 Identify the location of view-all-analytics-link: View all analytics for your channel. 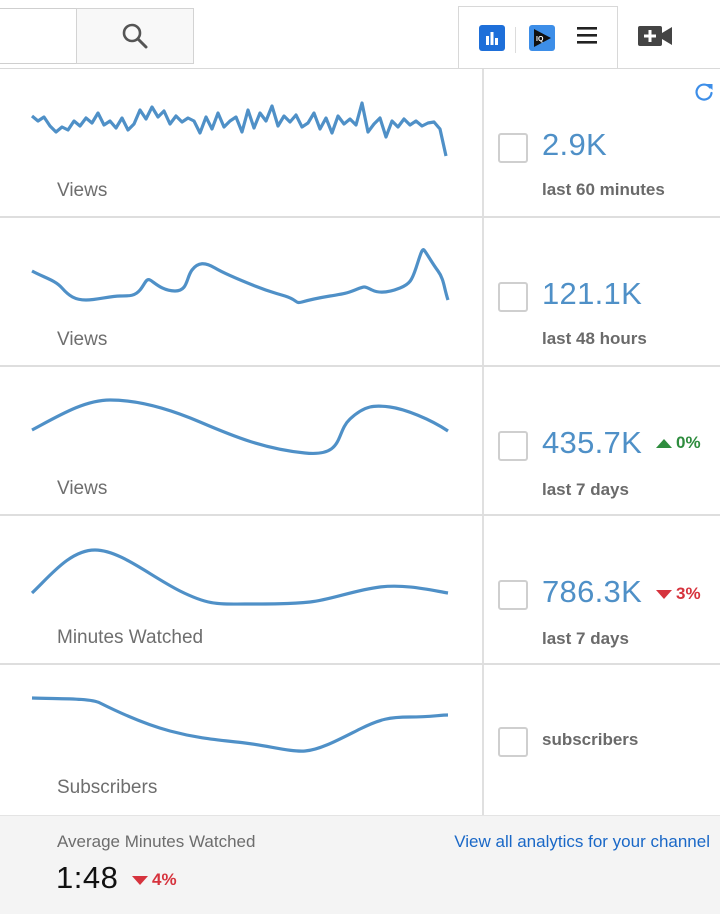
(582, 841).